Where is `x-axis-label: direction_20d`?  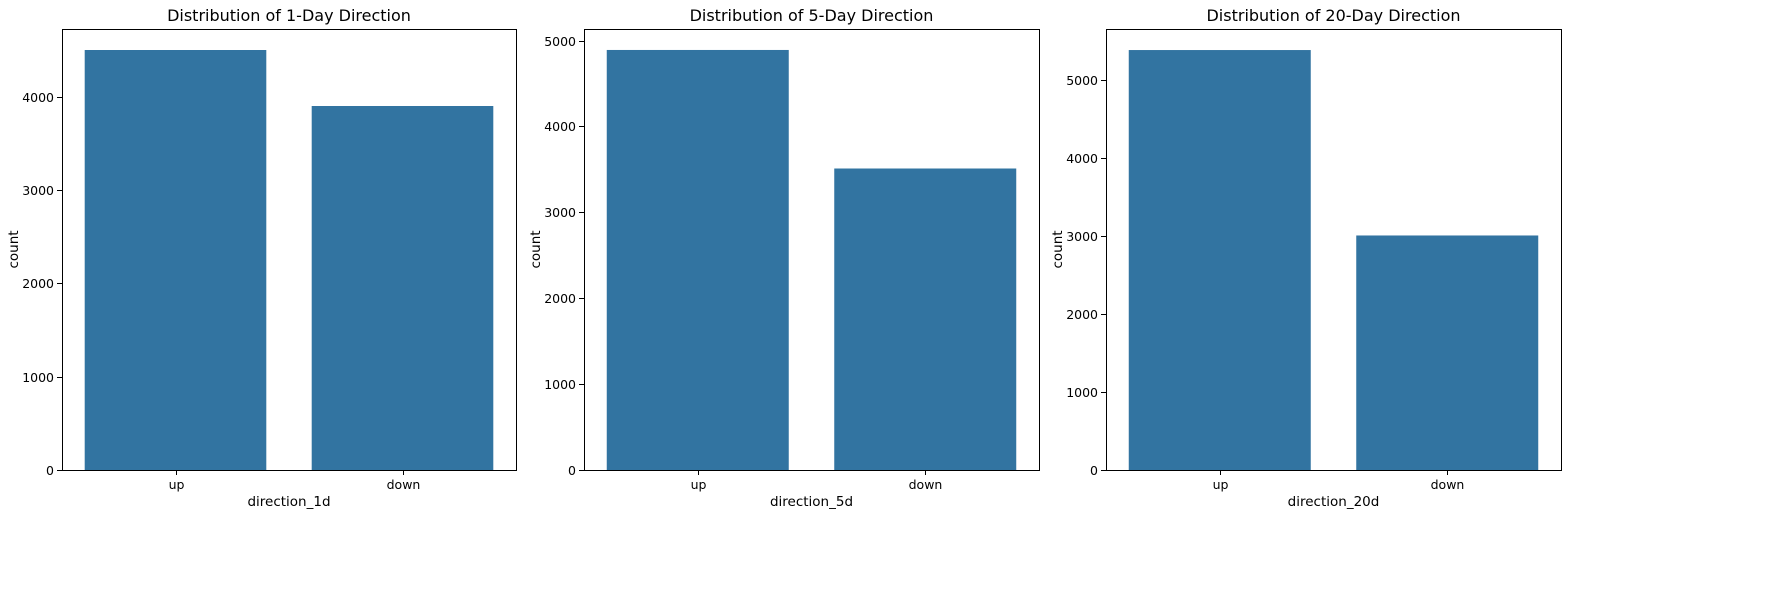
x-axis-label: direction_20d is located at coordinates (1334, 502).